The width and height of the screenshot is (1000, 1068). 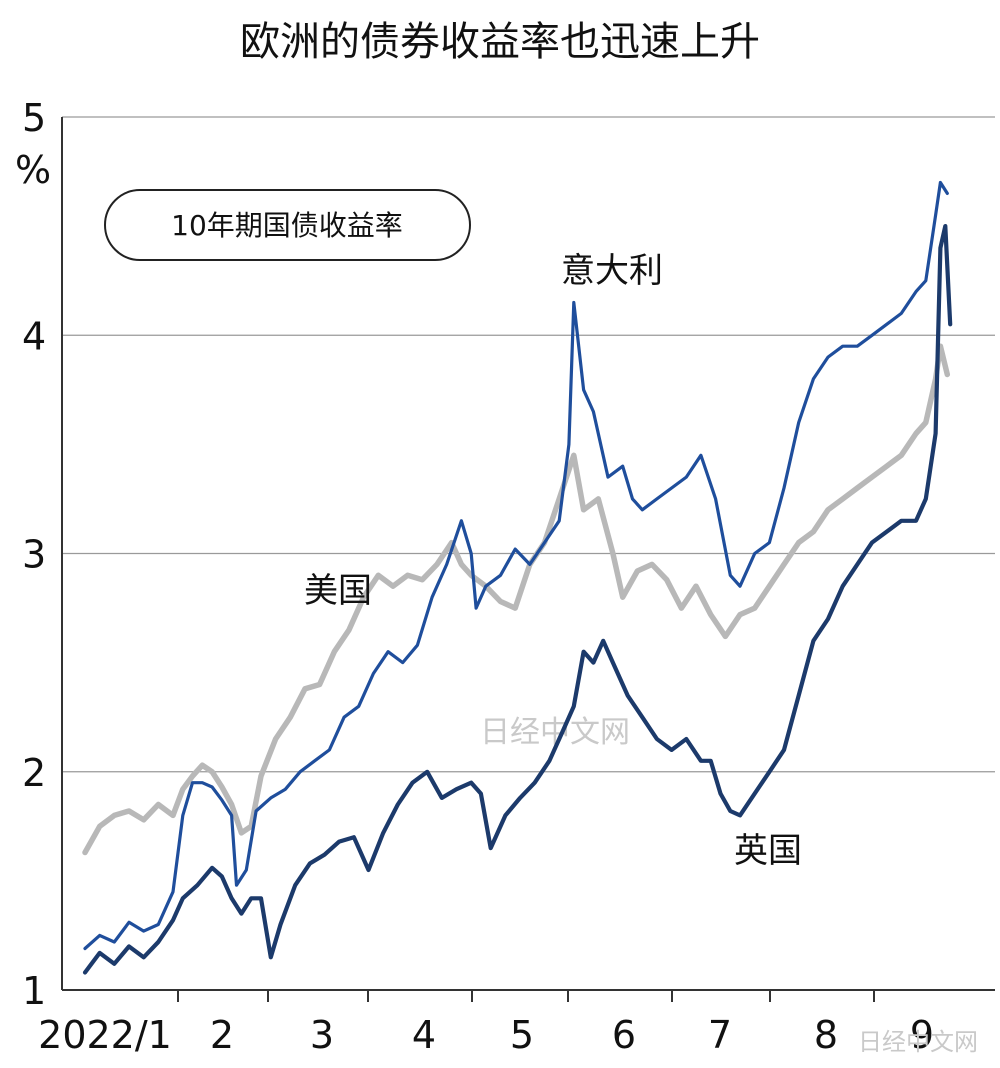 What do you see at coordinates (500, 42) in the screenshot?
I see `chart-title: 欧洲的债券收益率也迅速上升` at bounding box center [500, 42].